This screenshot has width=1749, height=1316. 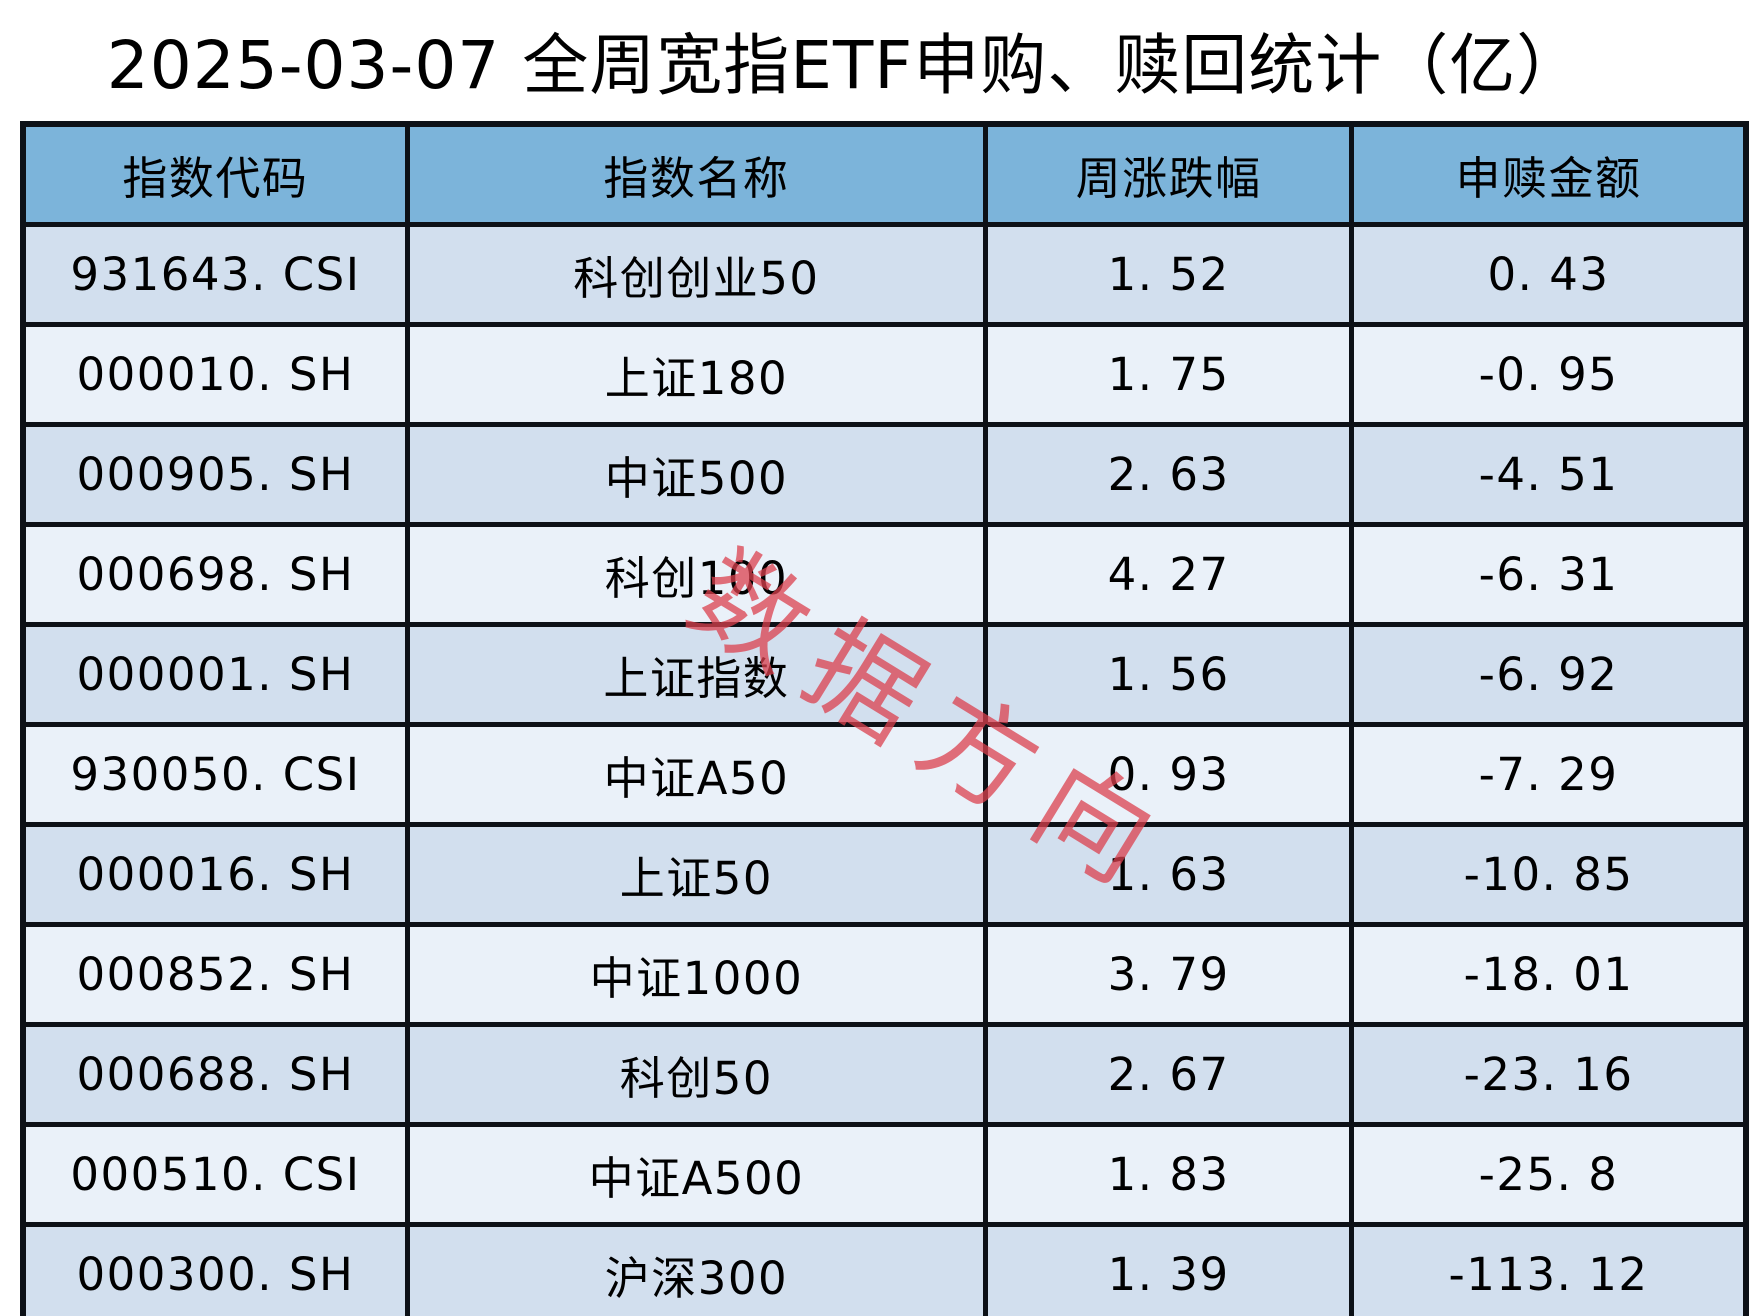 I want to click on redeem-amount-cell: -6. 92, so click(x=1549, y=674).